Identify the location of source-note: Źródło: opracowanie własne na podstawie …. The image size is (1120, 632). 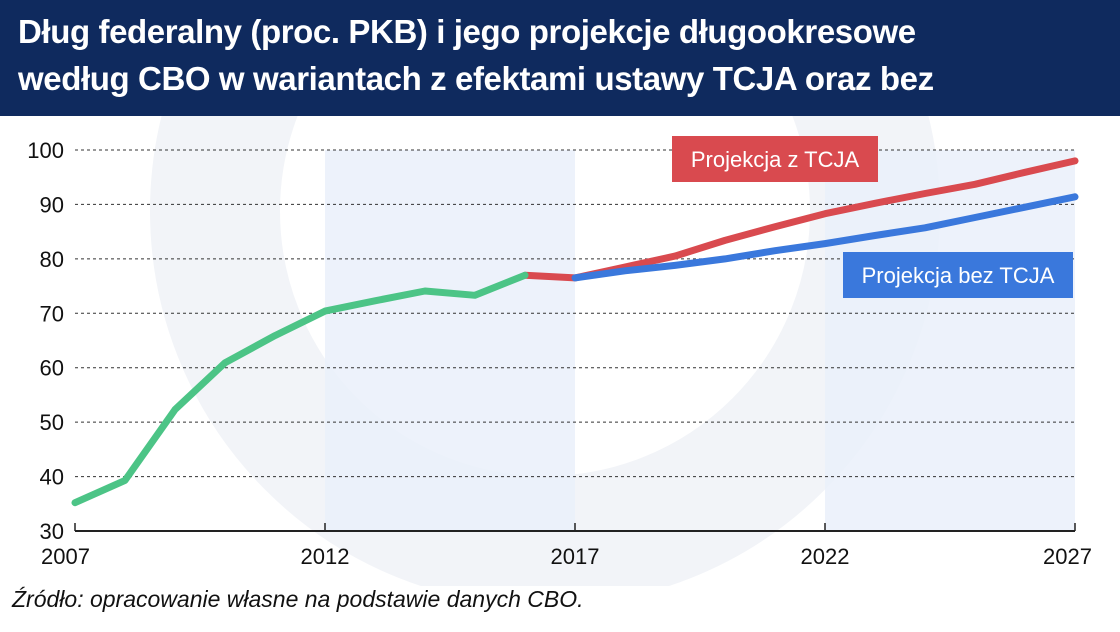
(298, 599).